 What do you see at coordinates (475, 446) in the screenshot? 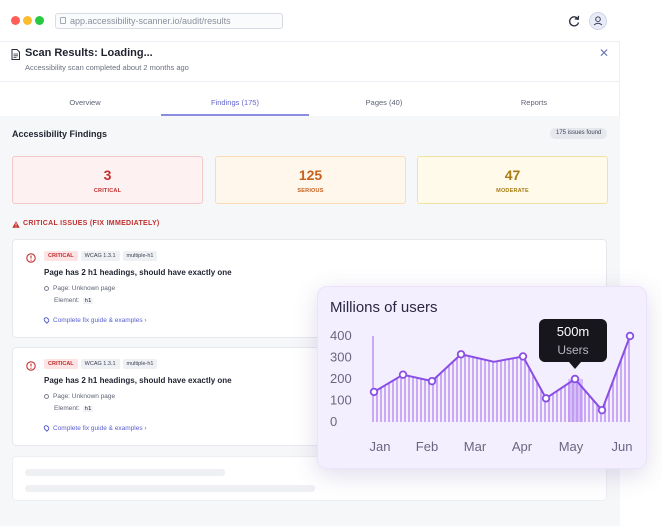
I see `x-tick-label: Mar` at bounding box center [475, 446].